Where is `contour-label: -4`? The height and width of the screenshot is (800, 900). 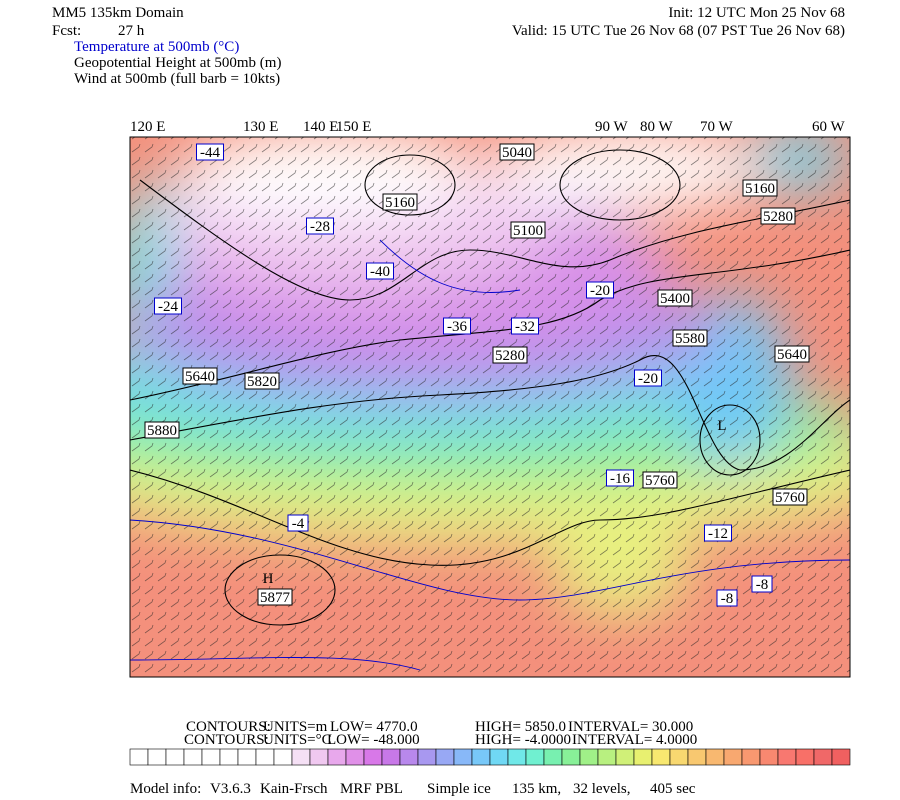 contour-label: -4 is located at coordinates (298, 524).